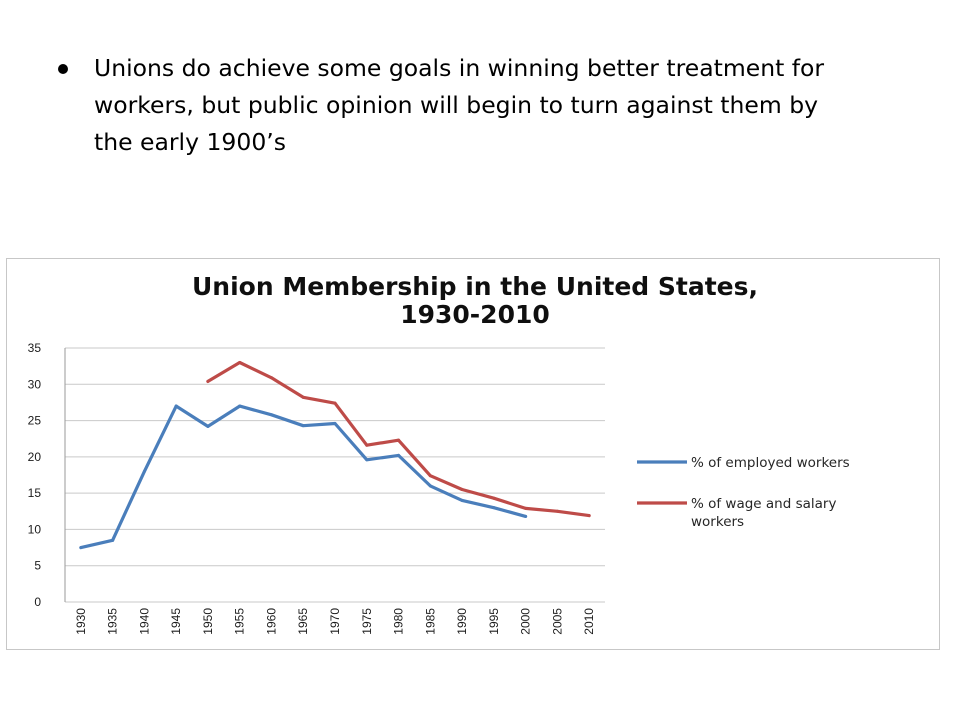  Describe the element at coordinates (399, 621) in the screenshot. I see `x-tick-label: 1980` at that location.